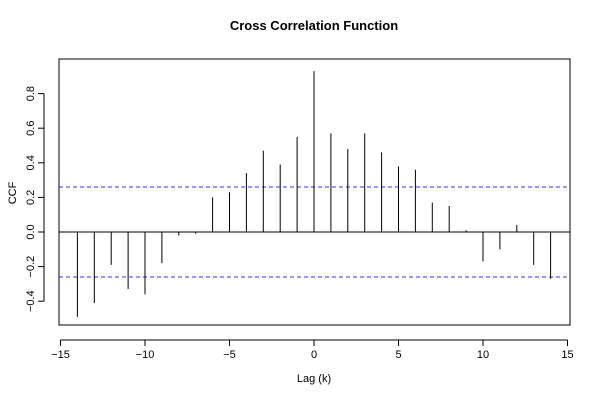 The image size is (600, 400). What do you see at coordinates (314, 25) in the screenshot?
I see `chart-title: Cross Correlation Function` at bounding box center [314, 25].